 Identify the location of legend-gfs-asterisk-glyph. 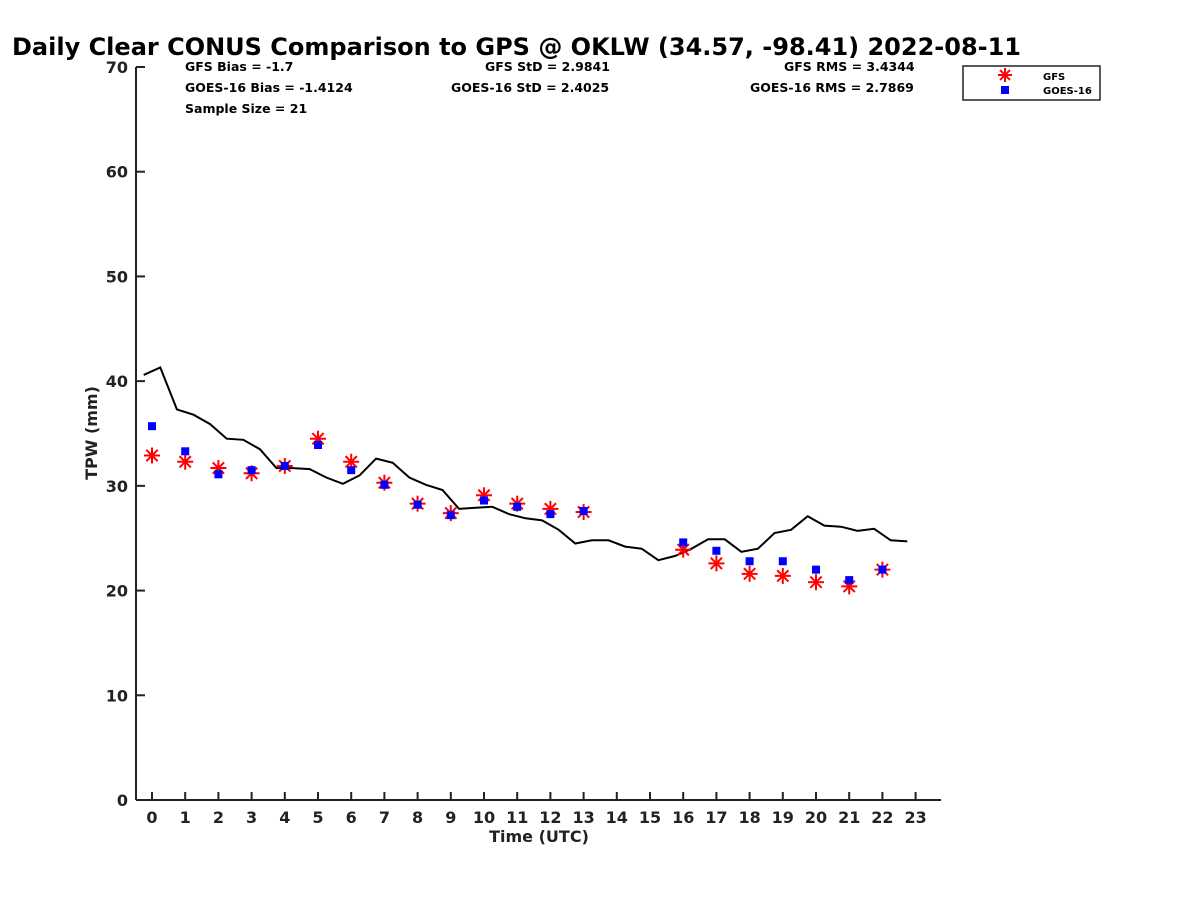
(1005, 75).